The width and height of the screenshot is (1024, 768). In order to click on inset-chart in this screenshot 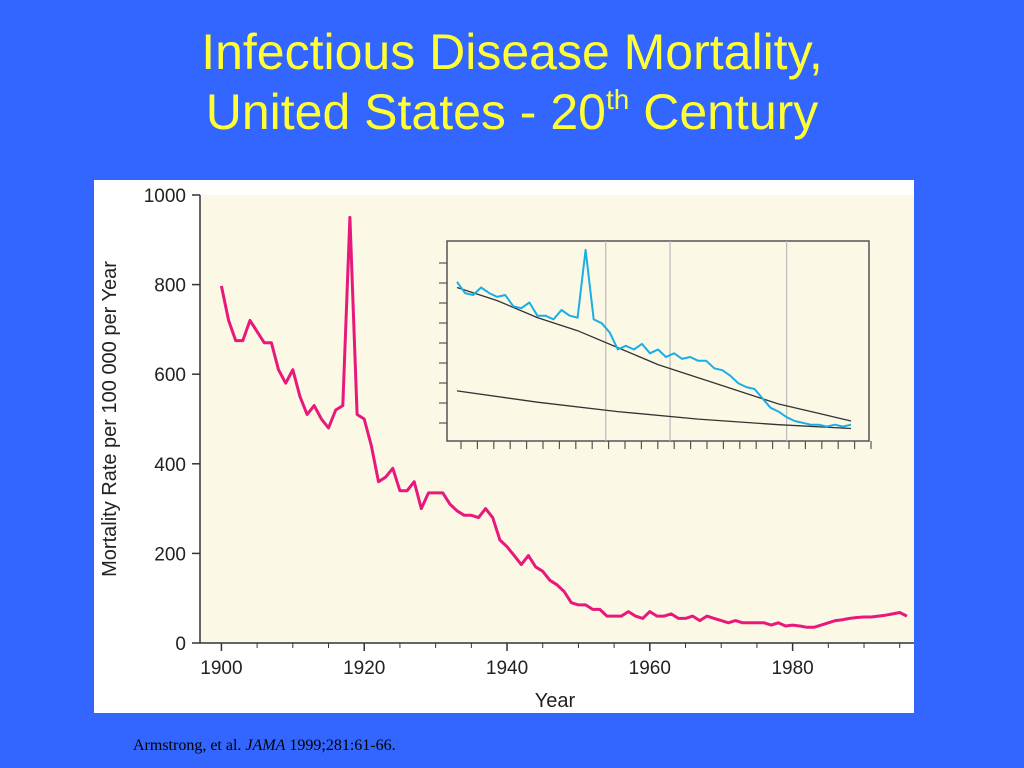, I will do `click(655, 344)`.